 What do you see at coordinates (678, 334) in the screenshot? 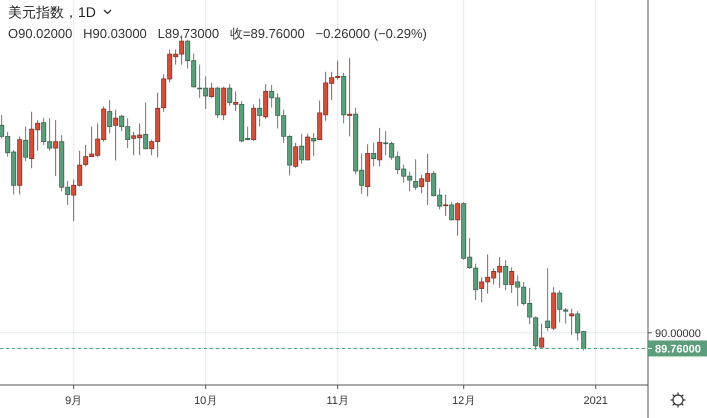
I see `y-tick-label: 90.00000` at bounding box center [678, 334].